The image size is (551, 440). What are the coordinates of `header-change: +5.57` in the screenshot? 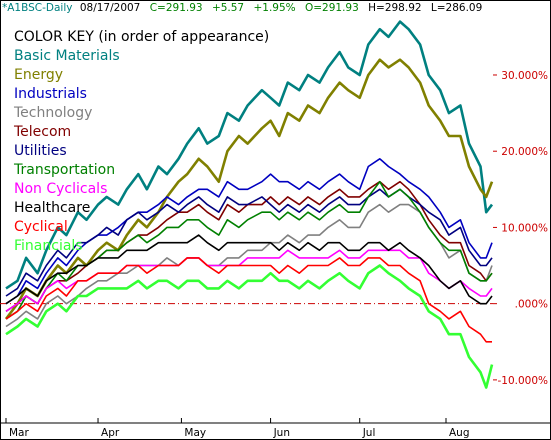 It's located at (228, 8).